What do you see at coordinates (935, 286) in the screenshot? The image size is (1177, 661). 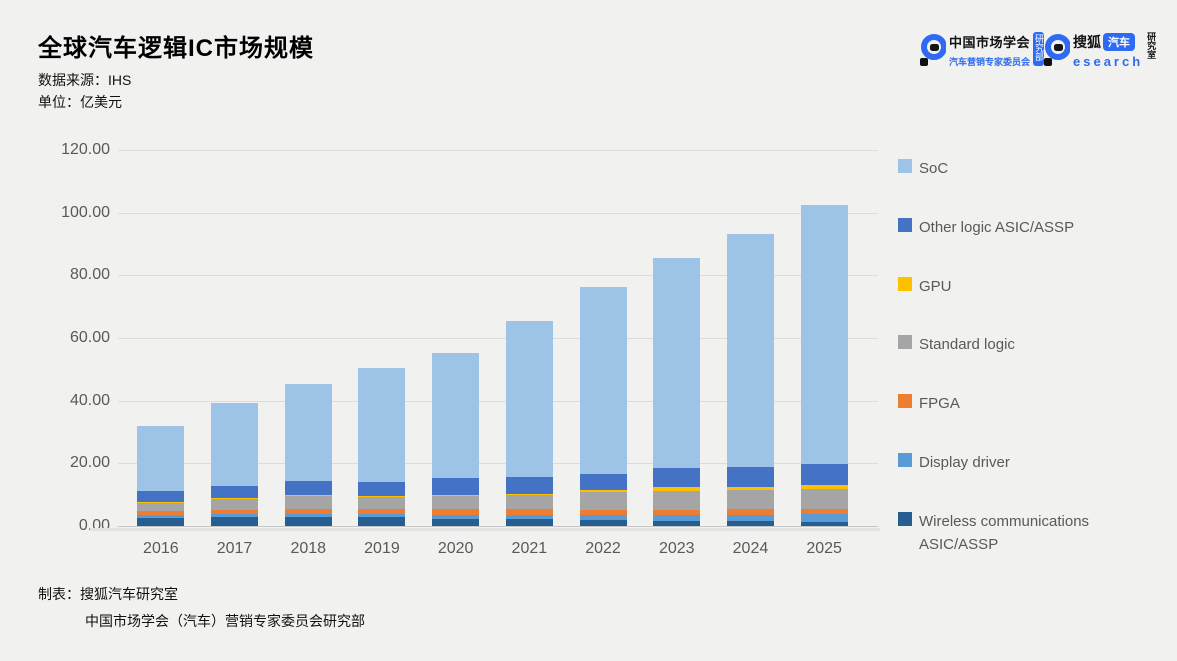 I see `legend-label: GPU` at bounding box center [935, 286].